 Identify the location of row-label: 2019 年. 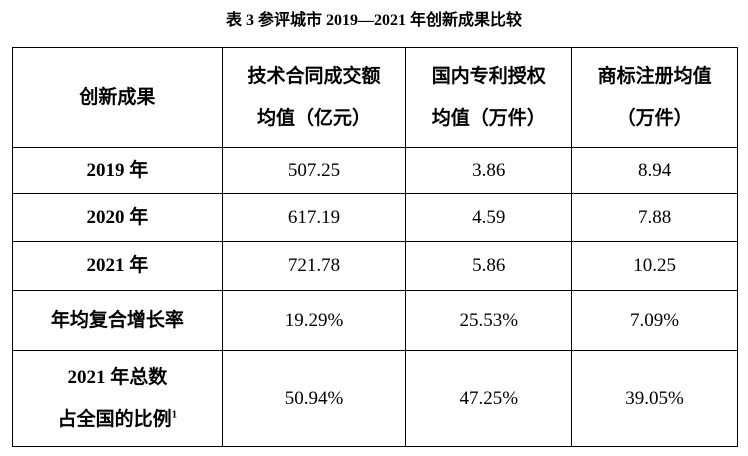
(117, 170).